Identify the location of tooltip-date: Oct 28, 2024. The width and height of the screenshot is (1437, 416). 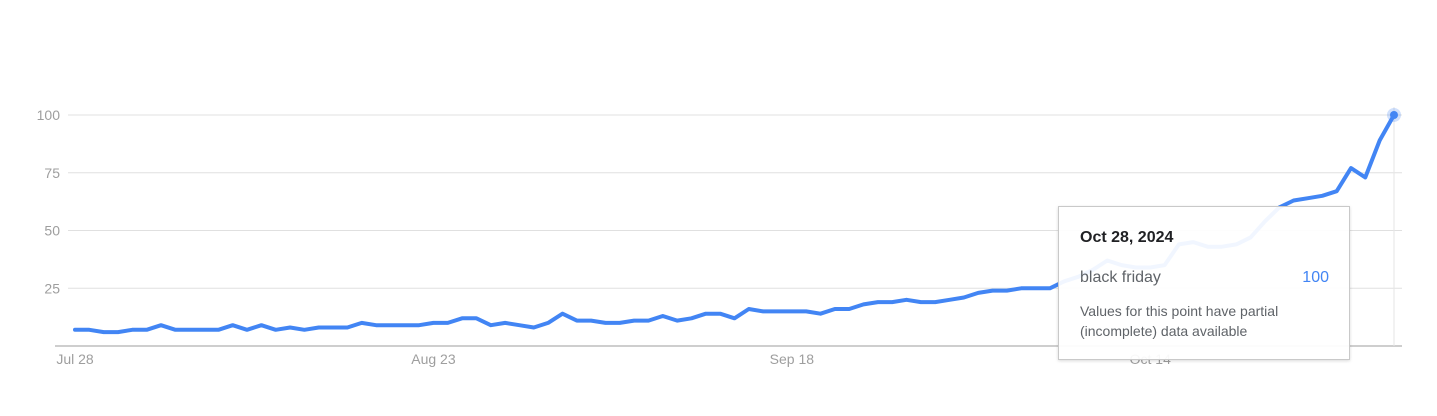
(1127, 237).